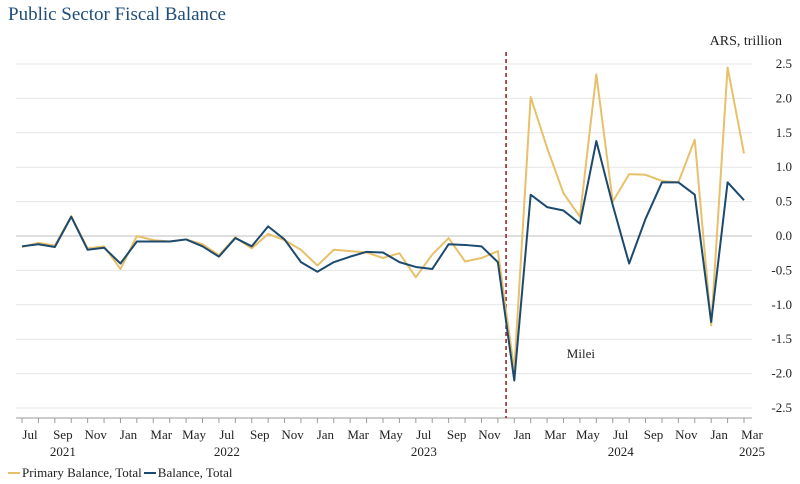  Describe the element at coordinates (781, 304) in the screenshot. I see `y-tick-label: -1.0` at that location.